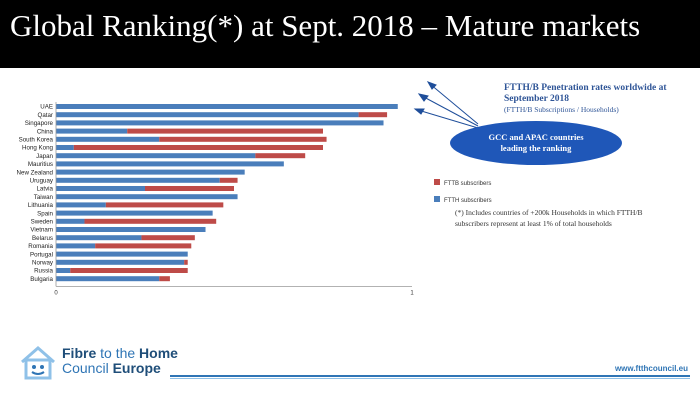 The width and height of the screenshot is (700, 400). What do you see at coordinates (63, 270) in the screenshot?
I see `bar-ftth-russia` at bounding box center [63, 270].